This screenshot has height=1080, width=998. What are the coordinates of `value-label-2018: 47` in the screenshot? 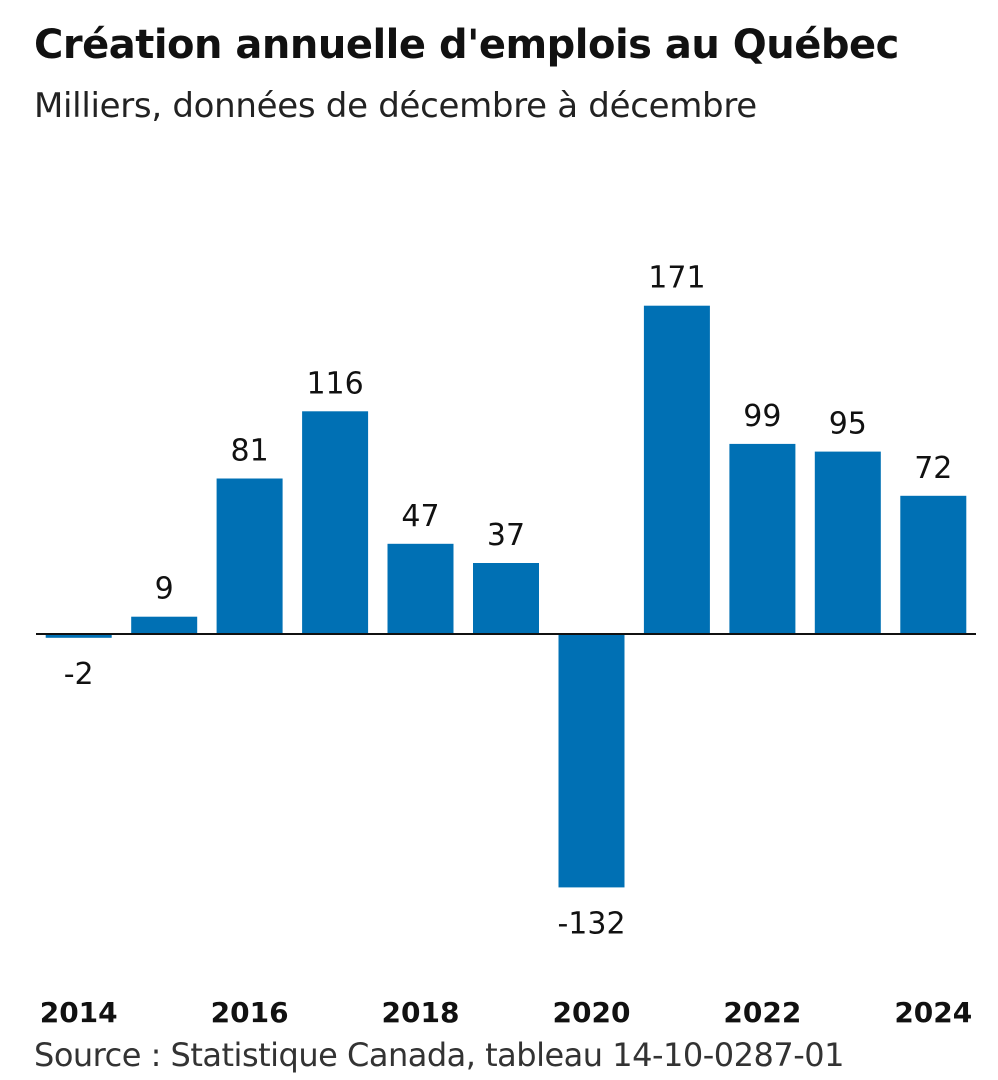 It's located at (420, 516).